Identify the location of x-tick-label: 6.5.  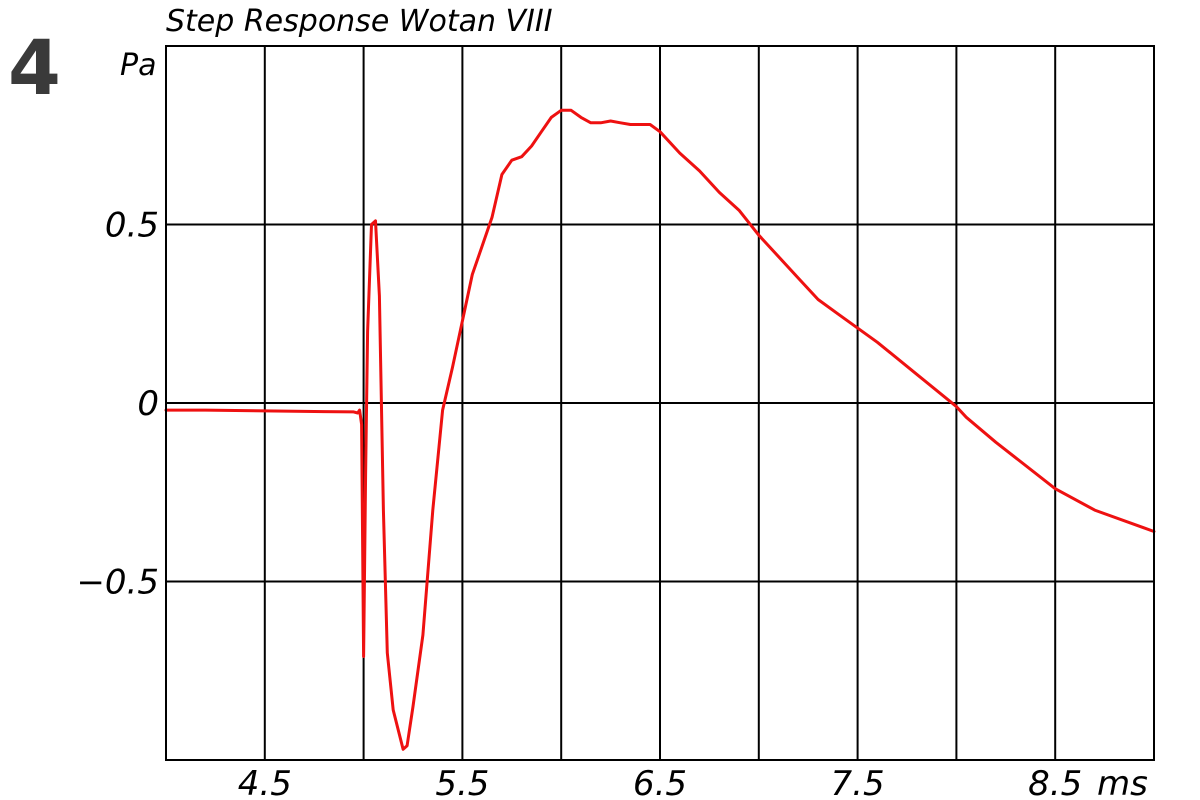
(660, 782).